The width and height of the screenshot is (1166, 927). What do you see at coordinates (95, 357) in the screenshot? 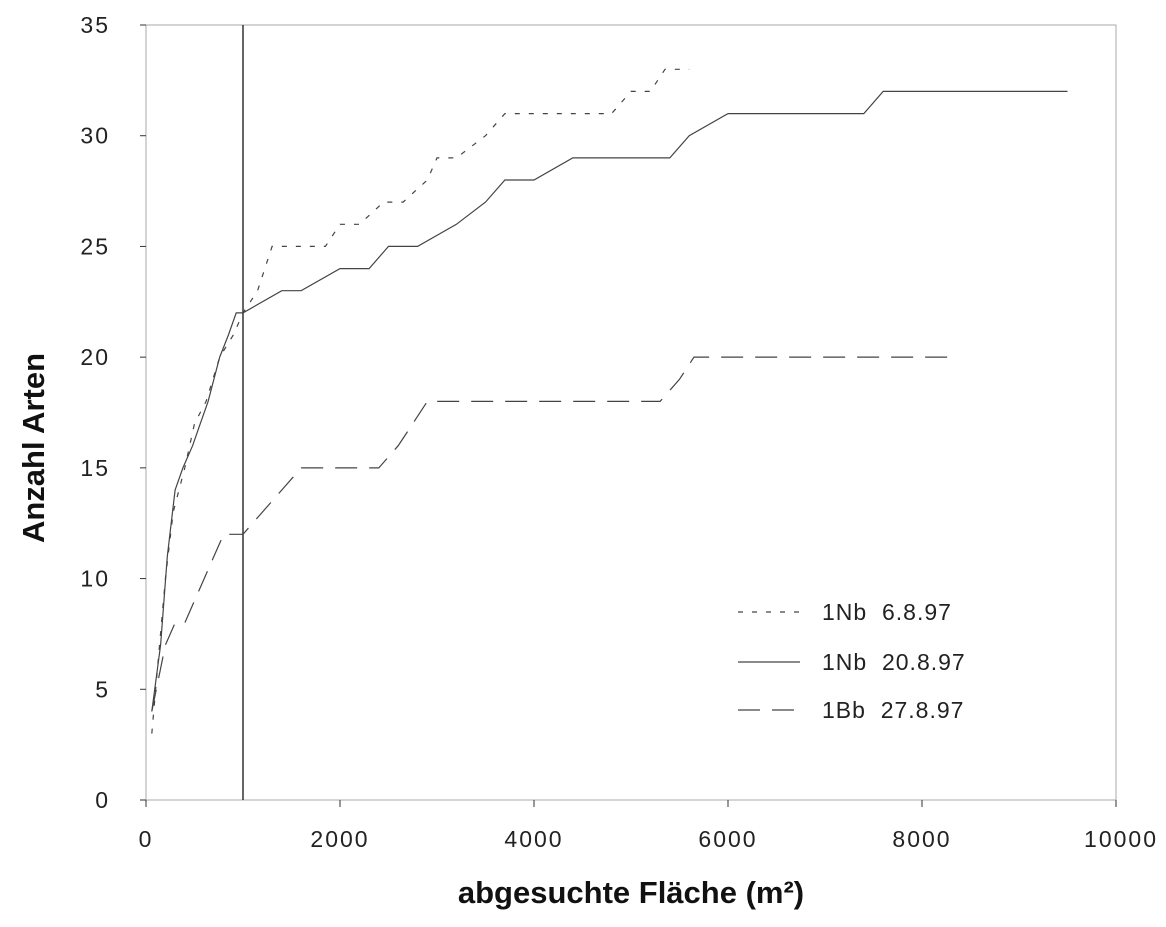
I see `y-tick-label: 20` at bounding box center [95, 357].